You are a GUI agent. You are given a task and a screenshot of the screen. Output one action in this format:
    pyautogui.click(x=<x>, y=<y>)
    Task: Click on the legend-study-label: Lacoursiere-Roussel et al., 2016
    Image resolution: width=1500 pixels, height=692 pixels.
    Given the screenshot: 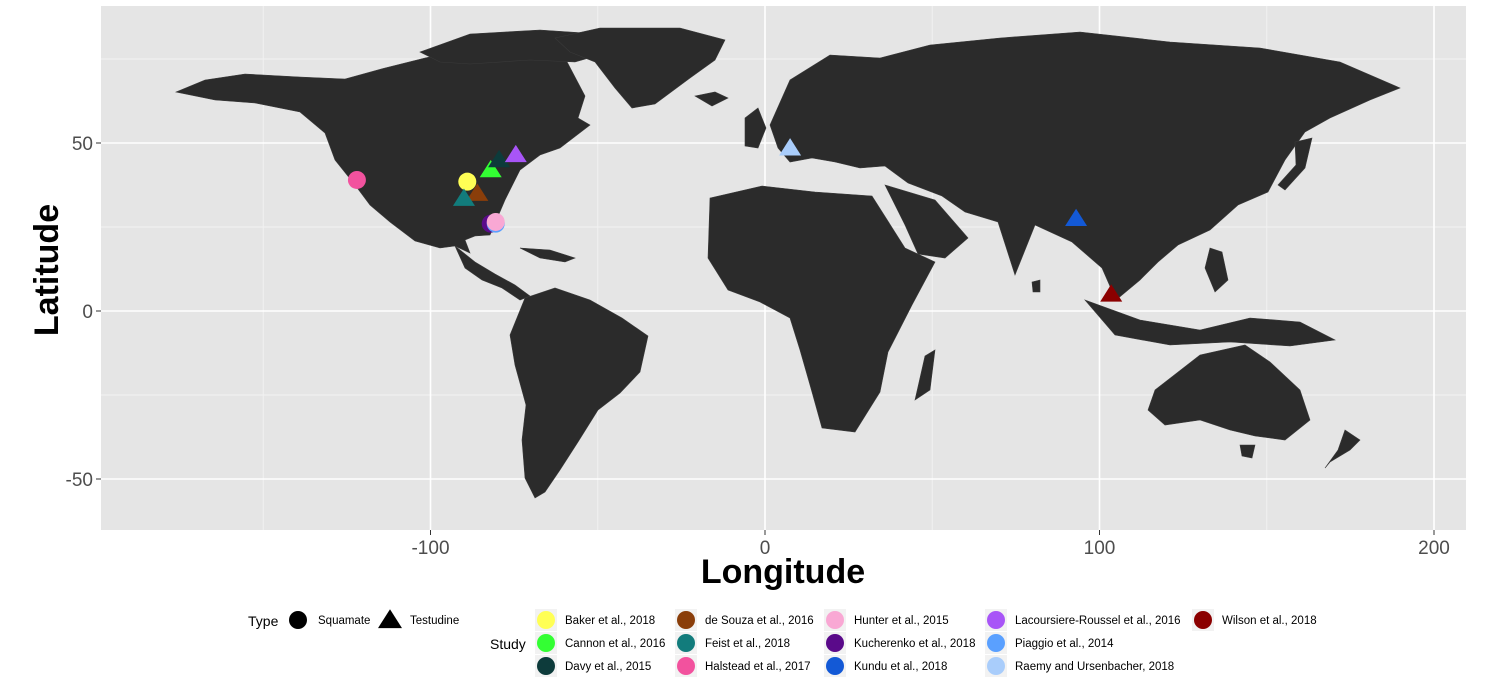 What is the action you would take?
    pyautogui.click(x=1098, y=621)
    